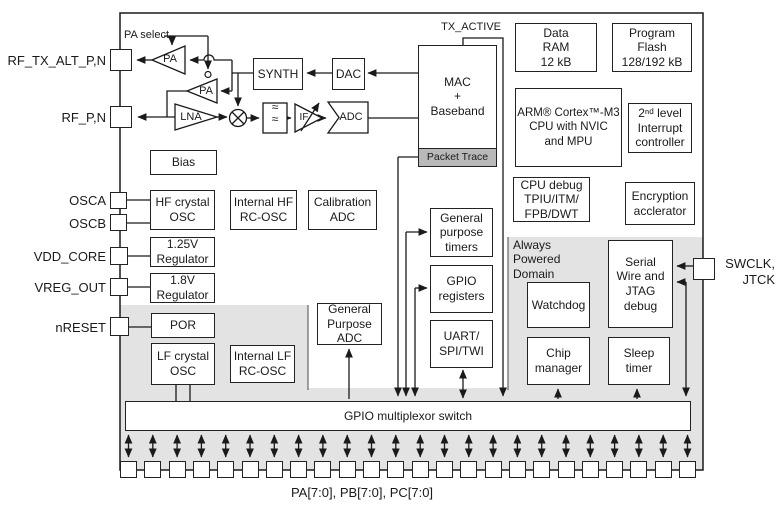 The height and width of the screenshot is (507, 778). I want to click on if-amp-label: IF, so click(304, 117).